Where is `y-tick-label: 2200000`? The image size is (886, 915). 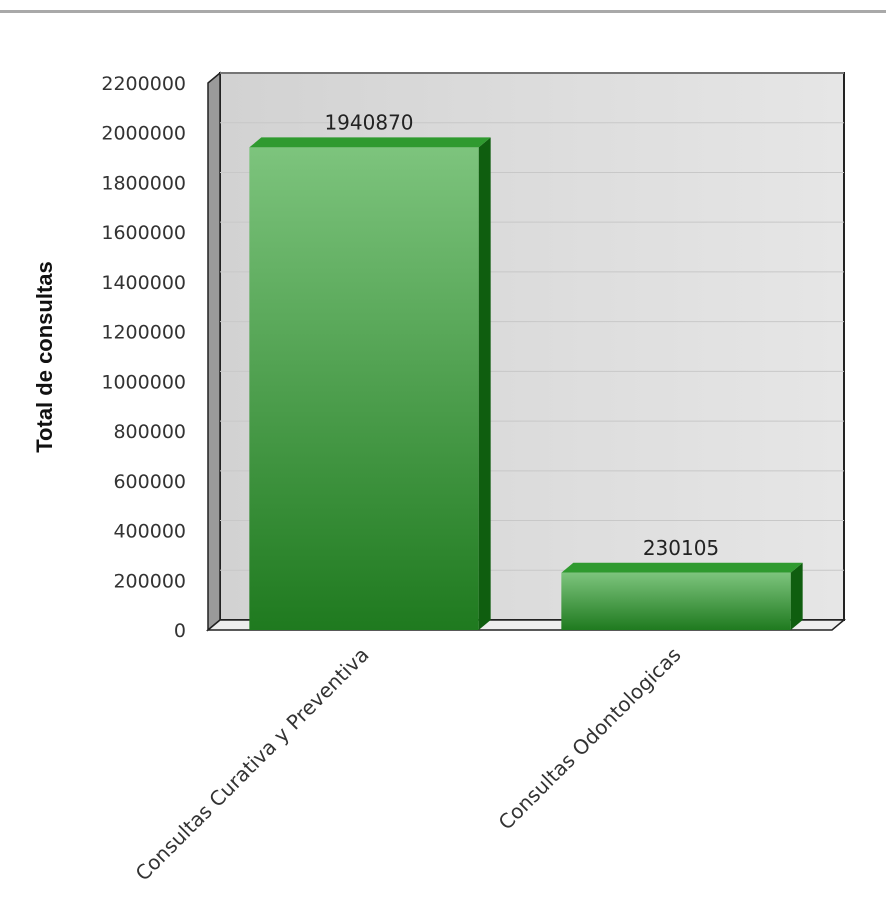 y-tick-label: 2200000 is located at coordinates (143, 84).